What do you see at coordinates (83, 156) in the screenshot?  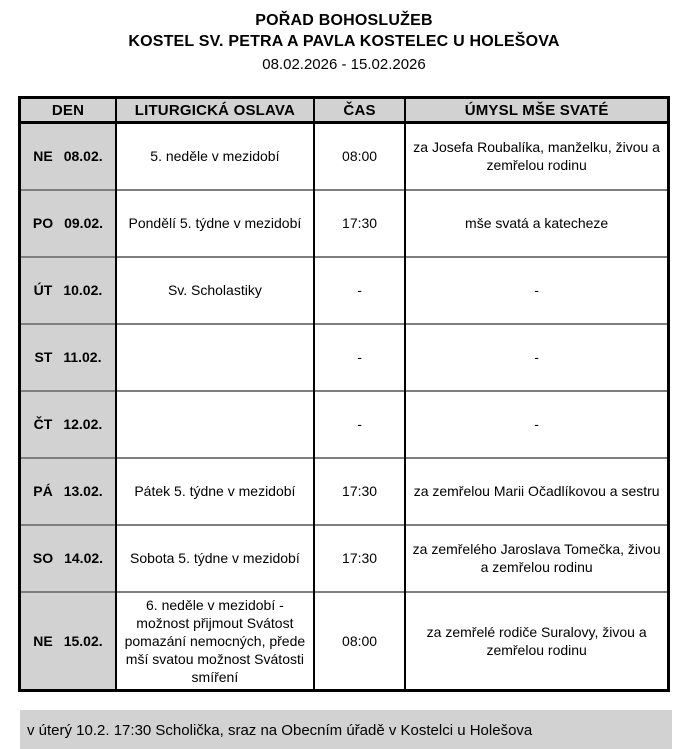 I see `day-date: 08.02.` at bounding box center [83, 156].